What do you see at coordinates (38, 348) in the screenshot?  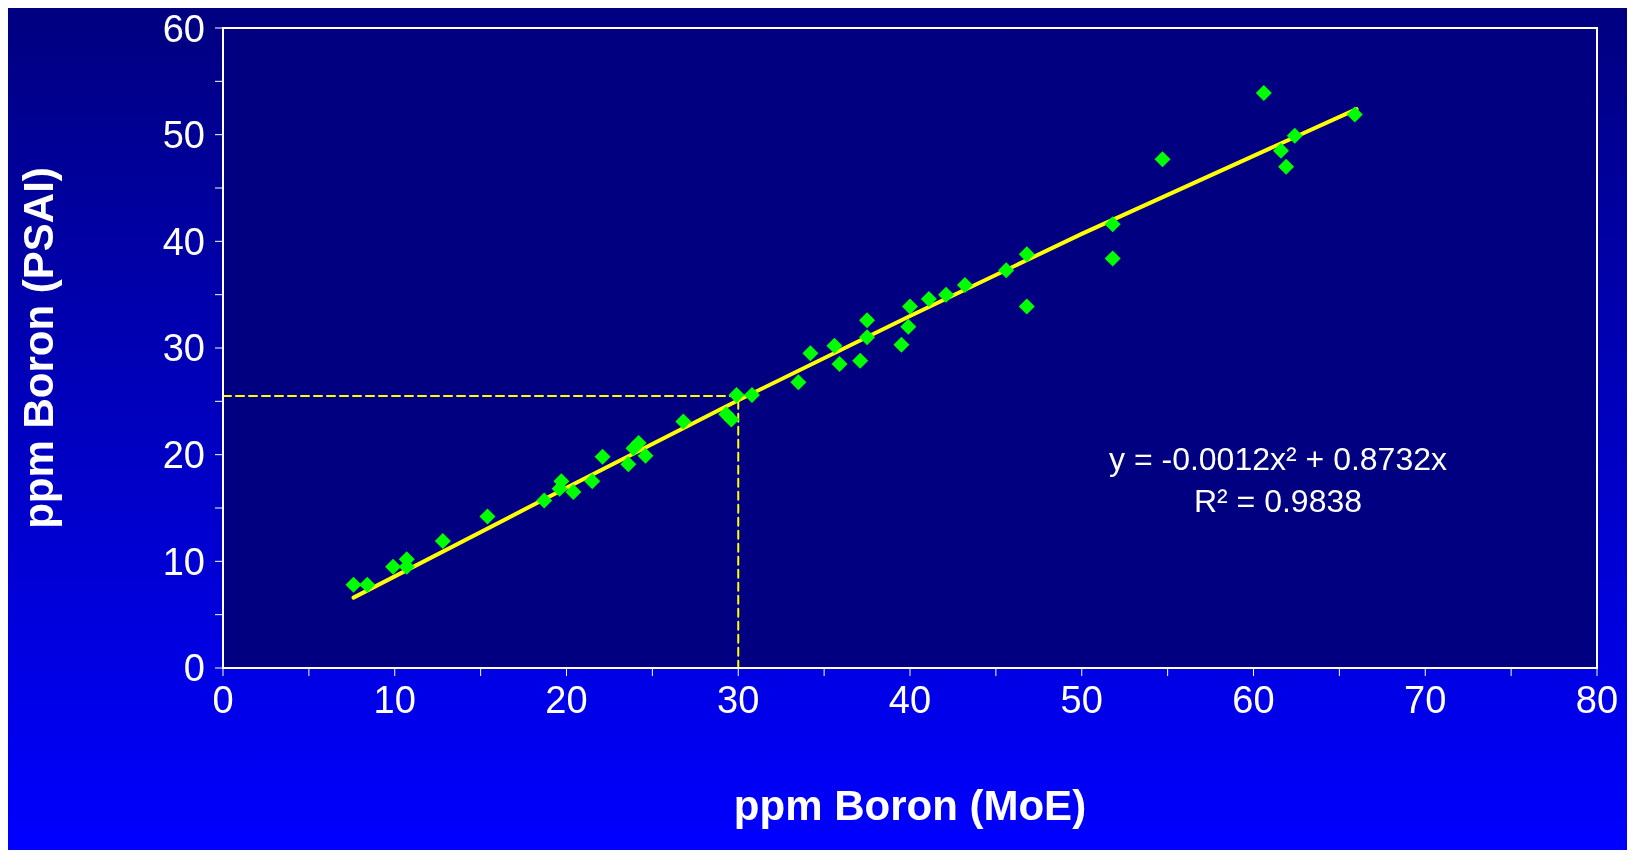 I see `y-axis-title: ppm Boron (PSAI)` at bounding box center [38, 348].